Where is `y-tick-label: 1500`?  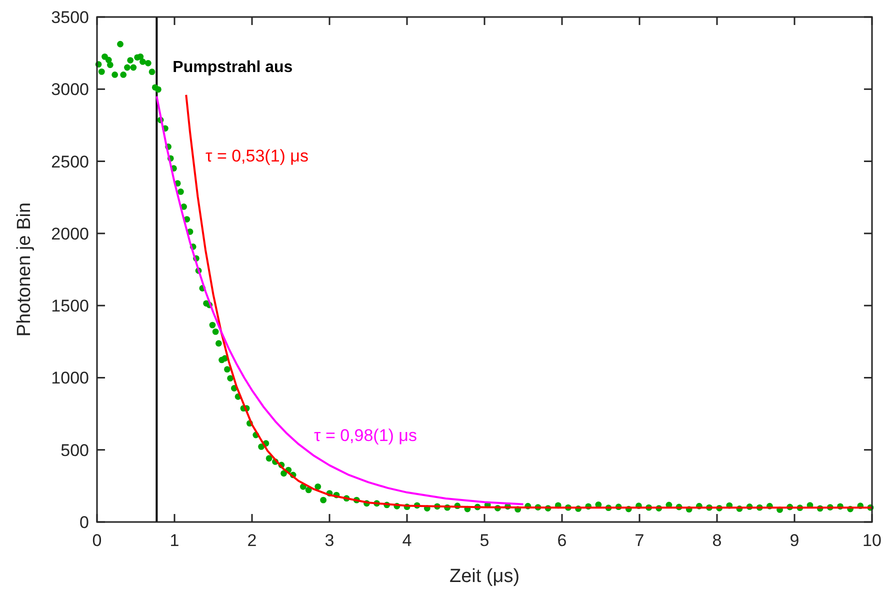 y-tick-label: 1500 is located at coordinates (70, 306).